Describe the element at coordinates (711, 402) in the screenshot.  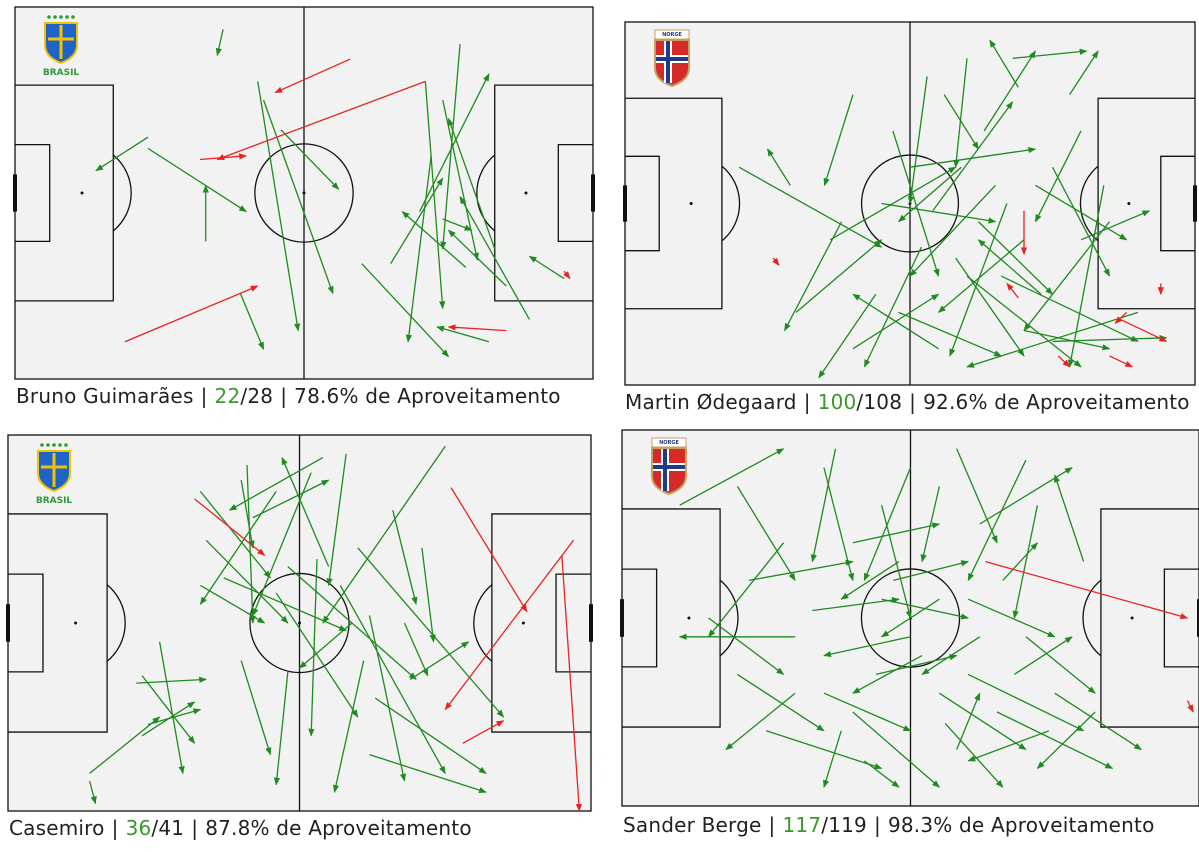
I see `player-name: Martin Ødegaard` at that location.